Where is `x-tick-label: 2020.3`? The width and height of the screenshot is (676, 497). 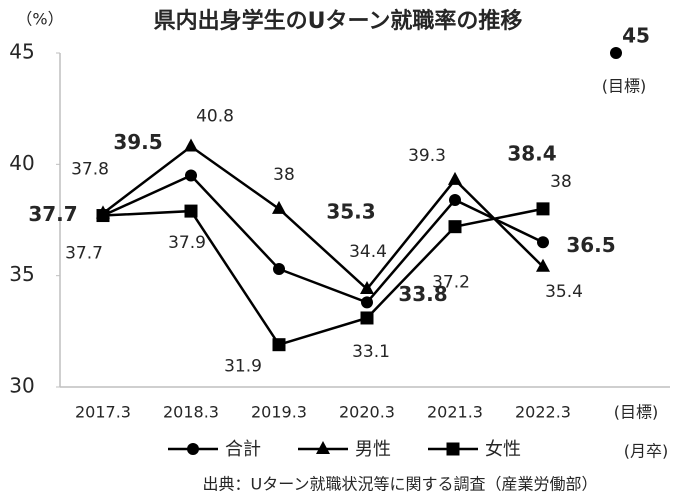 x-tick-label: 2020.3 is located at coordinates (367, 412).